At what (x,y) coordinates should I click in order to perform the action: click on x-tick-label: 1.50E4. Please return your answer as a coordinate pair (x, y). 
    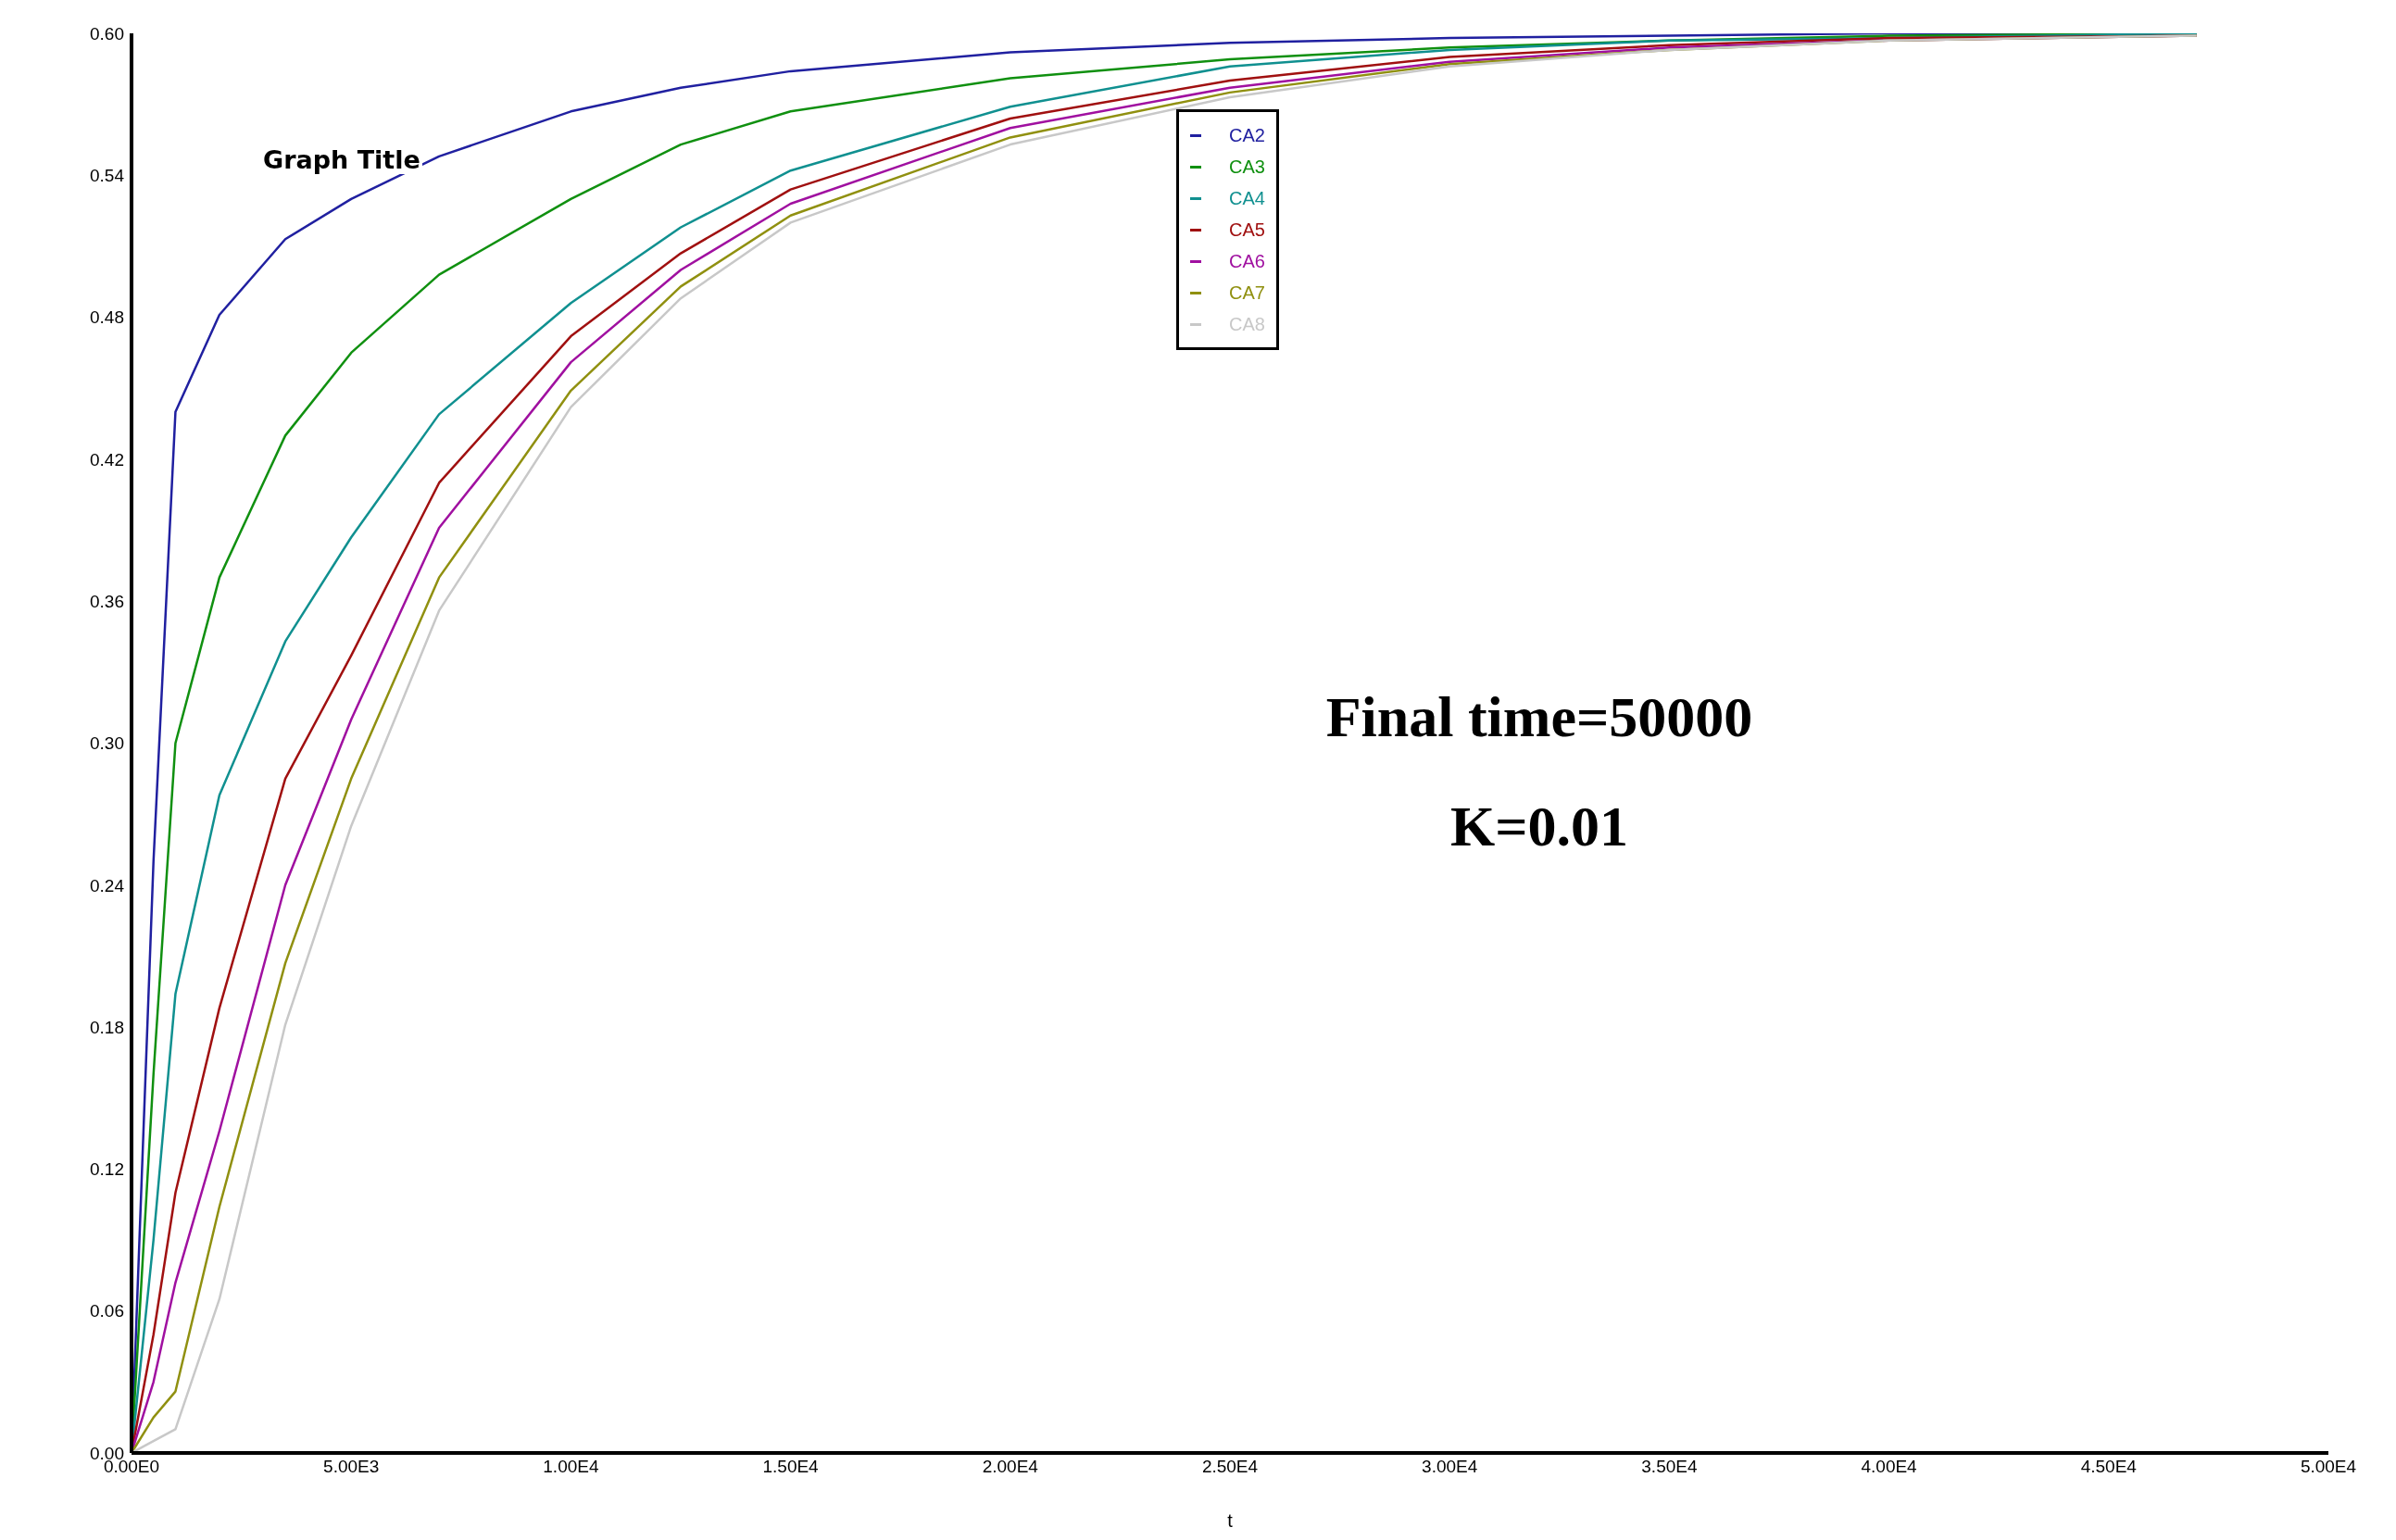
    Looking at the image, I should click on (791, 1467).